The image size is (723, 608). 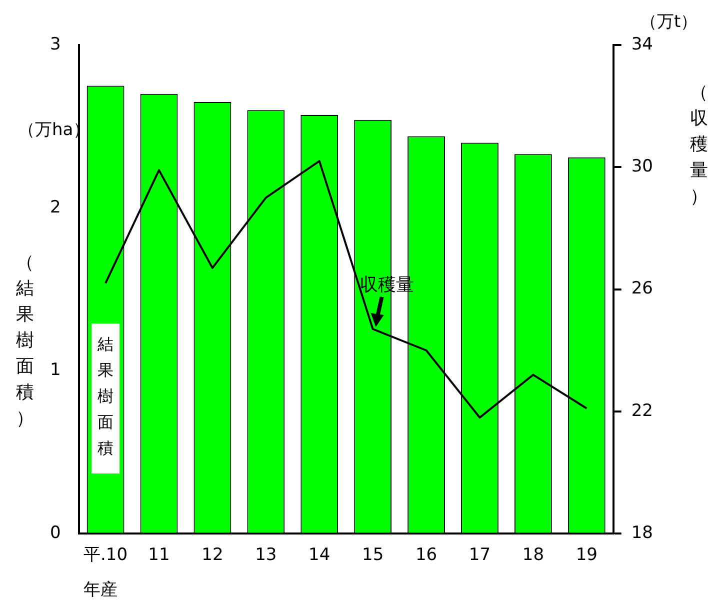 I want to click on y2-tick-label: 18, so click(x=642, y=533).